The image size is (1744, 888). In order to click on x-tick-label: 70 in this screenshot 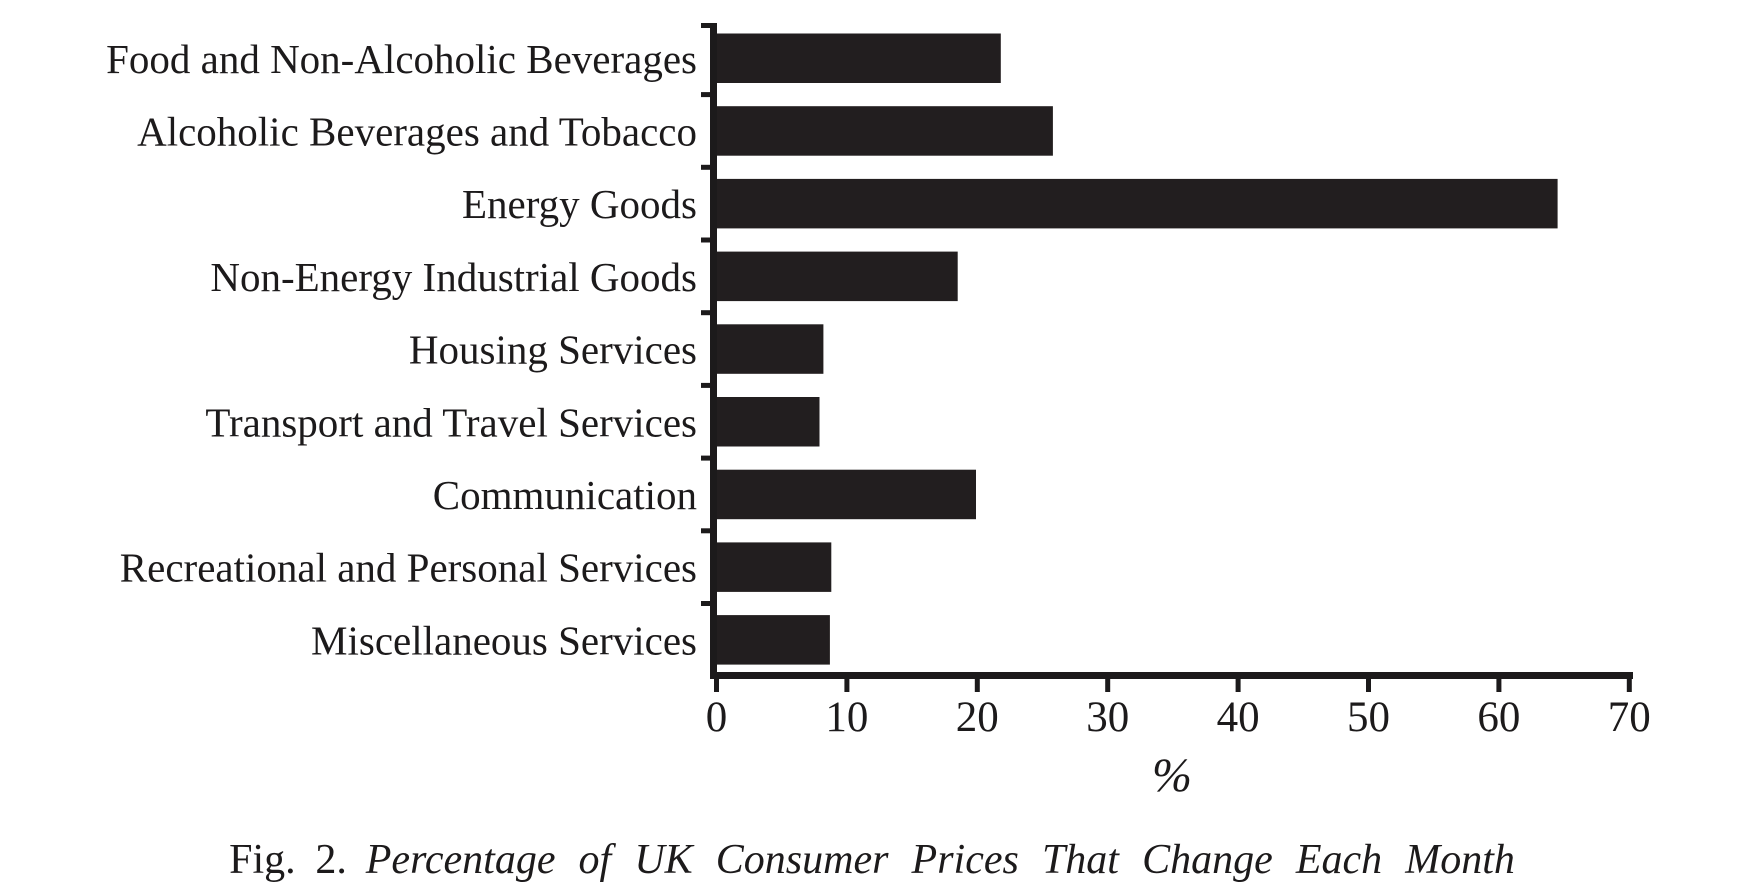, I will do `click(1629, 717)`.